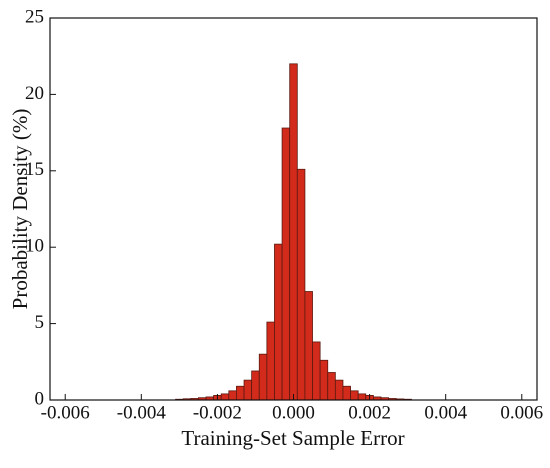  I want to click on x-tick-label: 0.002, so click(369, 412).